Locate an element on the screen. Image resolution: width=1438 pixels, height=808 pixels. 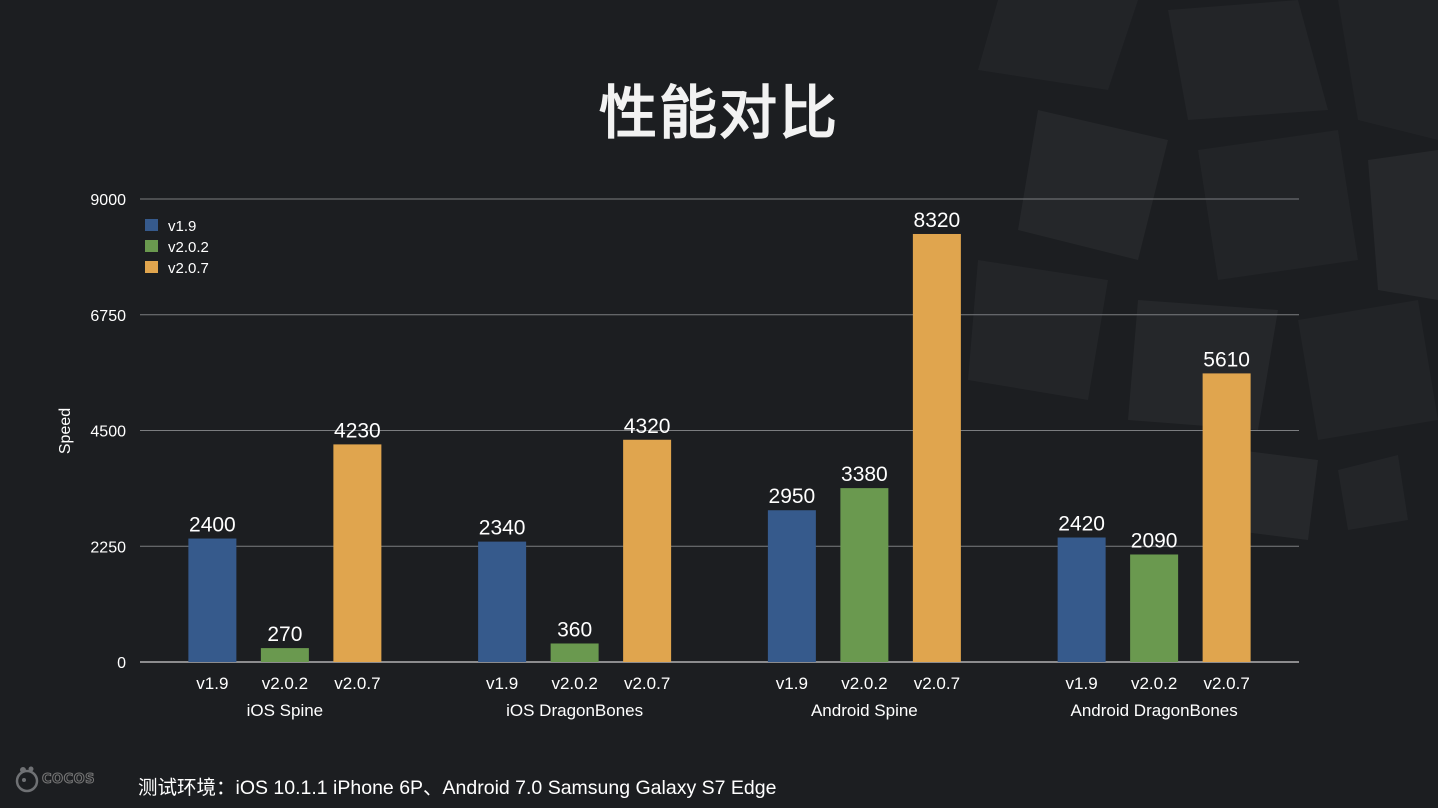
bar-value-label: 2400 is located at coordinates (212, 525).